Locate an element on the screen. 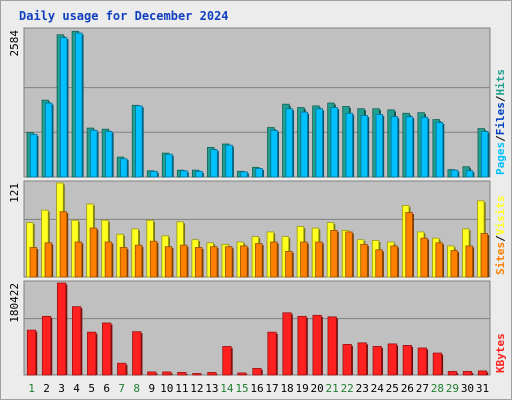 This screenshot has width=512, height=400. legend-entry: Files is located at coordinates (500, 118).